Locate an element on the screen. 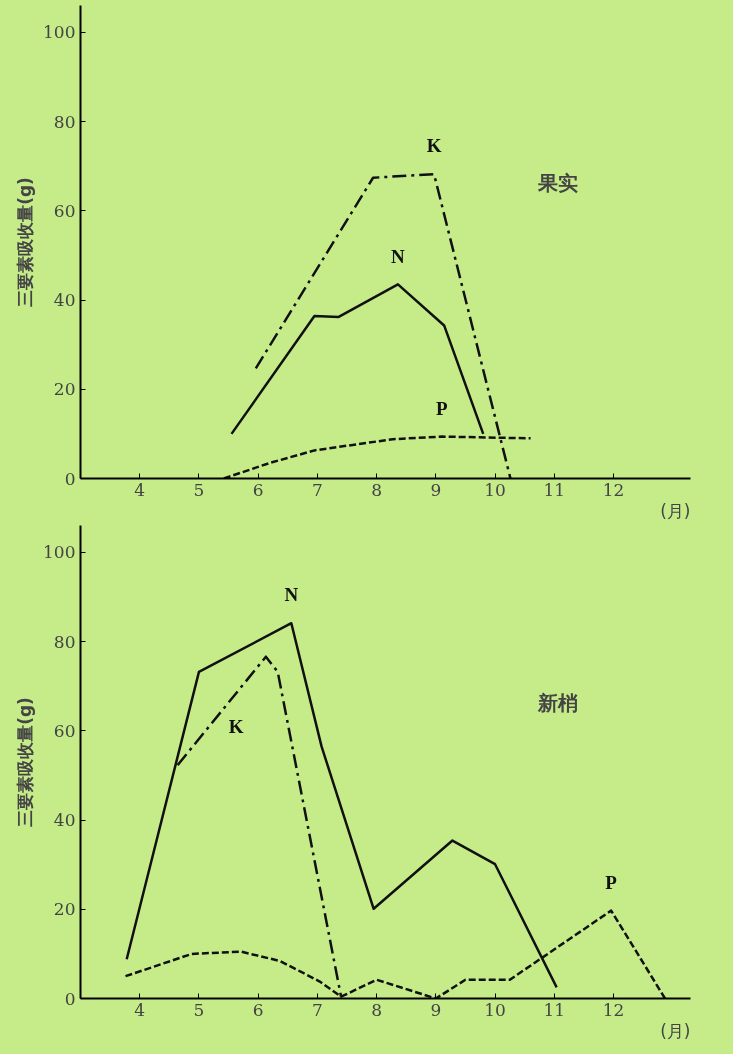 This screenshot has height=1054, width=733. annotation: 新梢 is located at coordinates (557, 702).